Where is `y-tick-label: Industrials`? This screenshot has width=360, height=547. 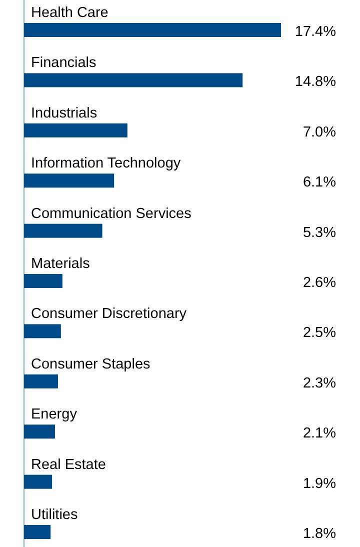
y-tick-label: Industrials is located at coordinates (64, 113).